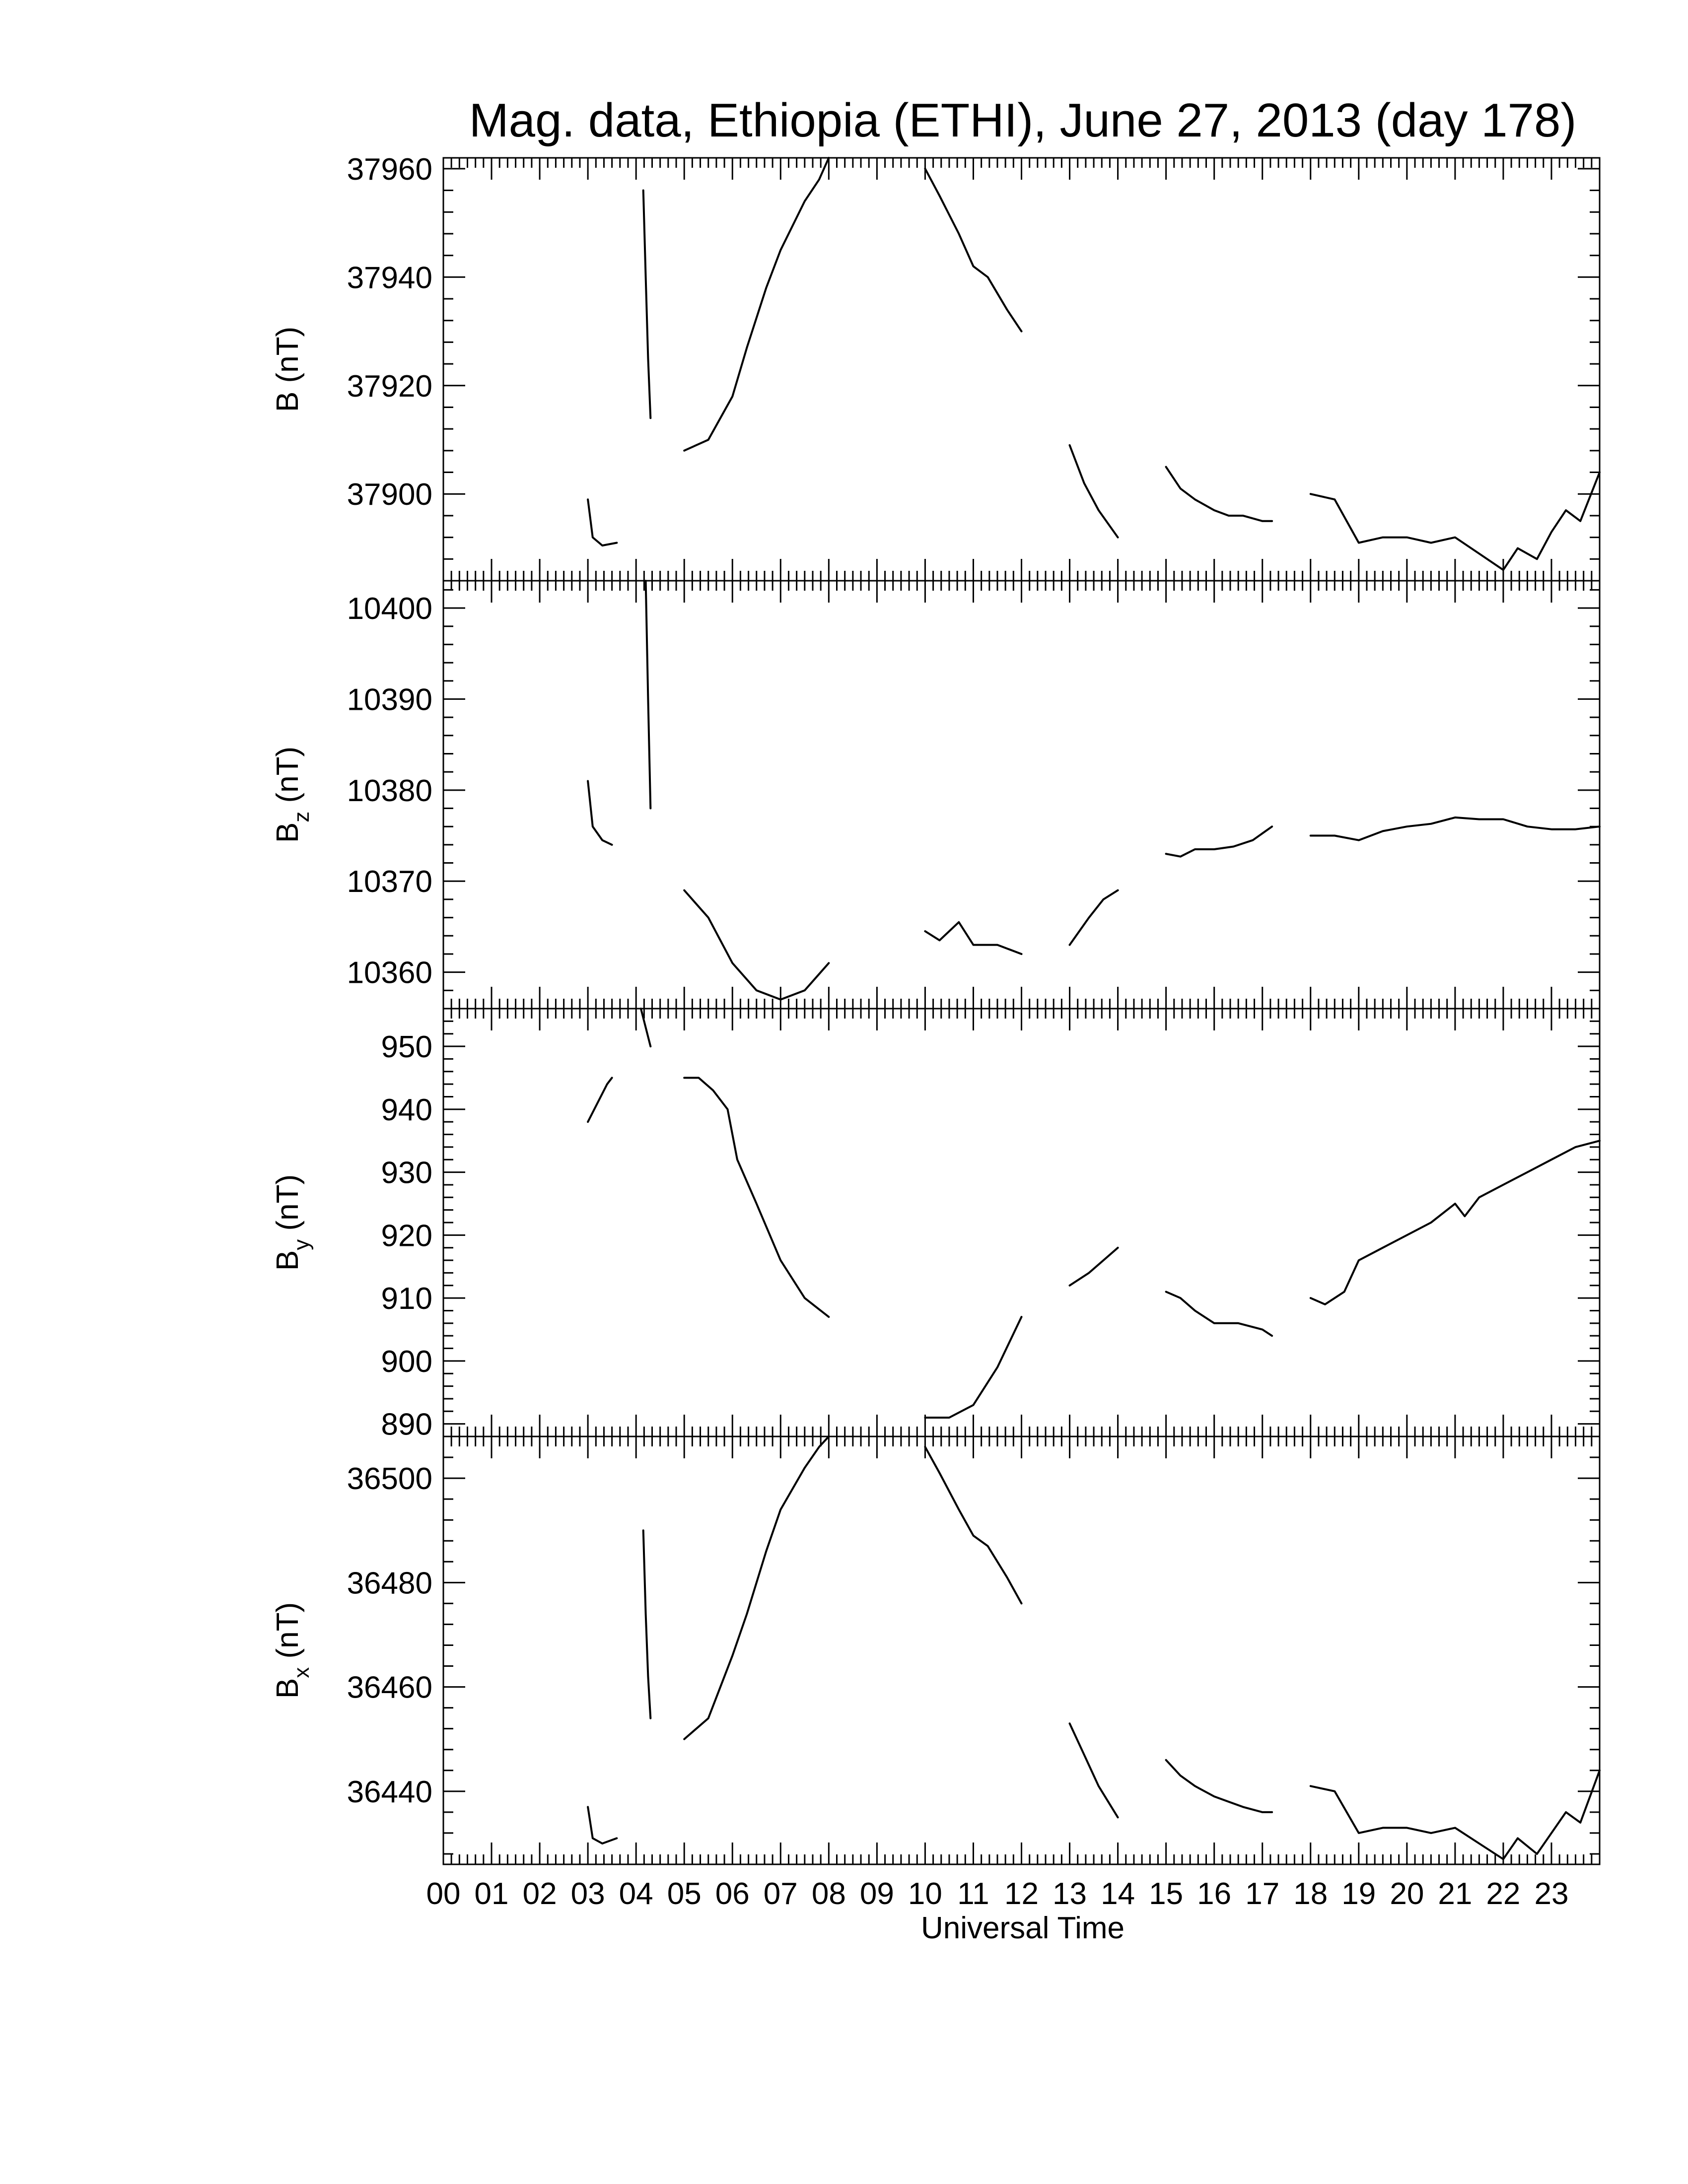 The image size is (1688, 2184). Describe the element at coordinates (684, 1894) in the screenshot. I see `x-tick-label: 05` at that location.